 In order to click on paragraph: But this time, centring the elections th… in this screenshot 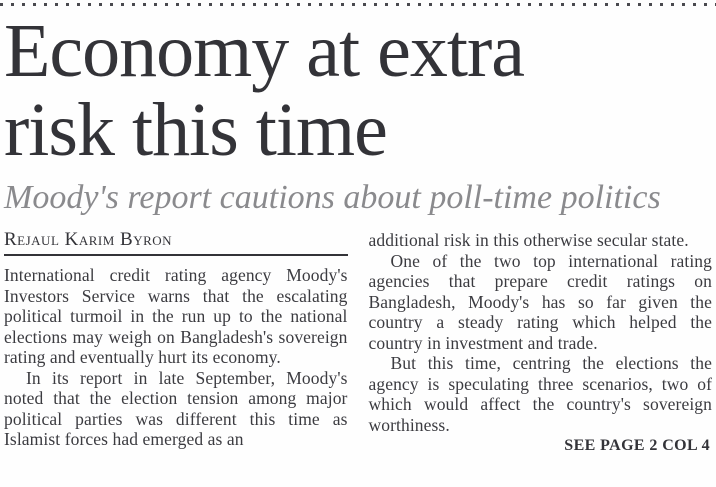, I will do `click(540, 394)`.